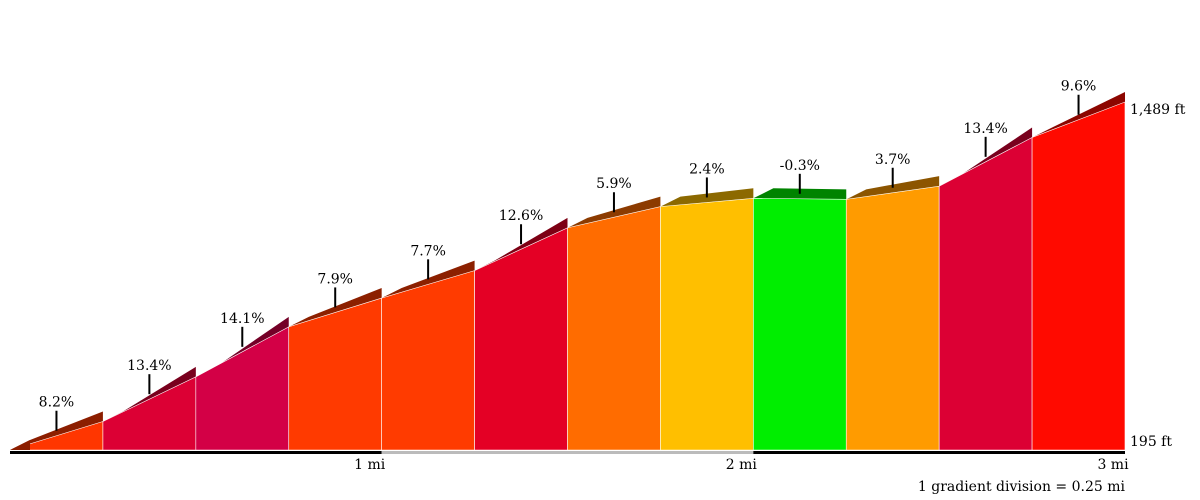 The height and width of the screenshot is (500, 1200). Describe the element at coordinates (370, 465) in the screenshot. I see `distance-tick-label: 1 mi` at that location.